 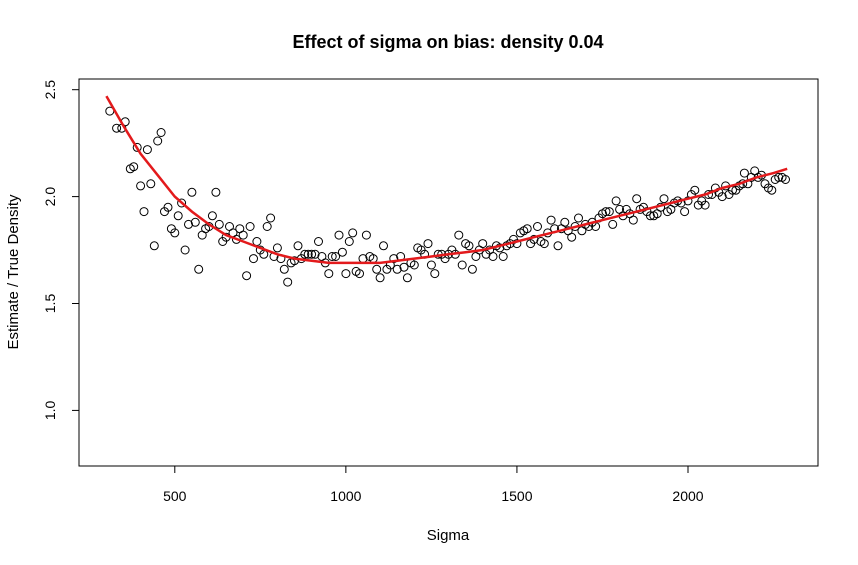 What do you see at coordinates (61, 250) in the screenshot?
I see `y-axis: 1.0 1.5 2.0 2.5` at bounding box center [61, 250].